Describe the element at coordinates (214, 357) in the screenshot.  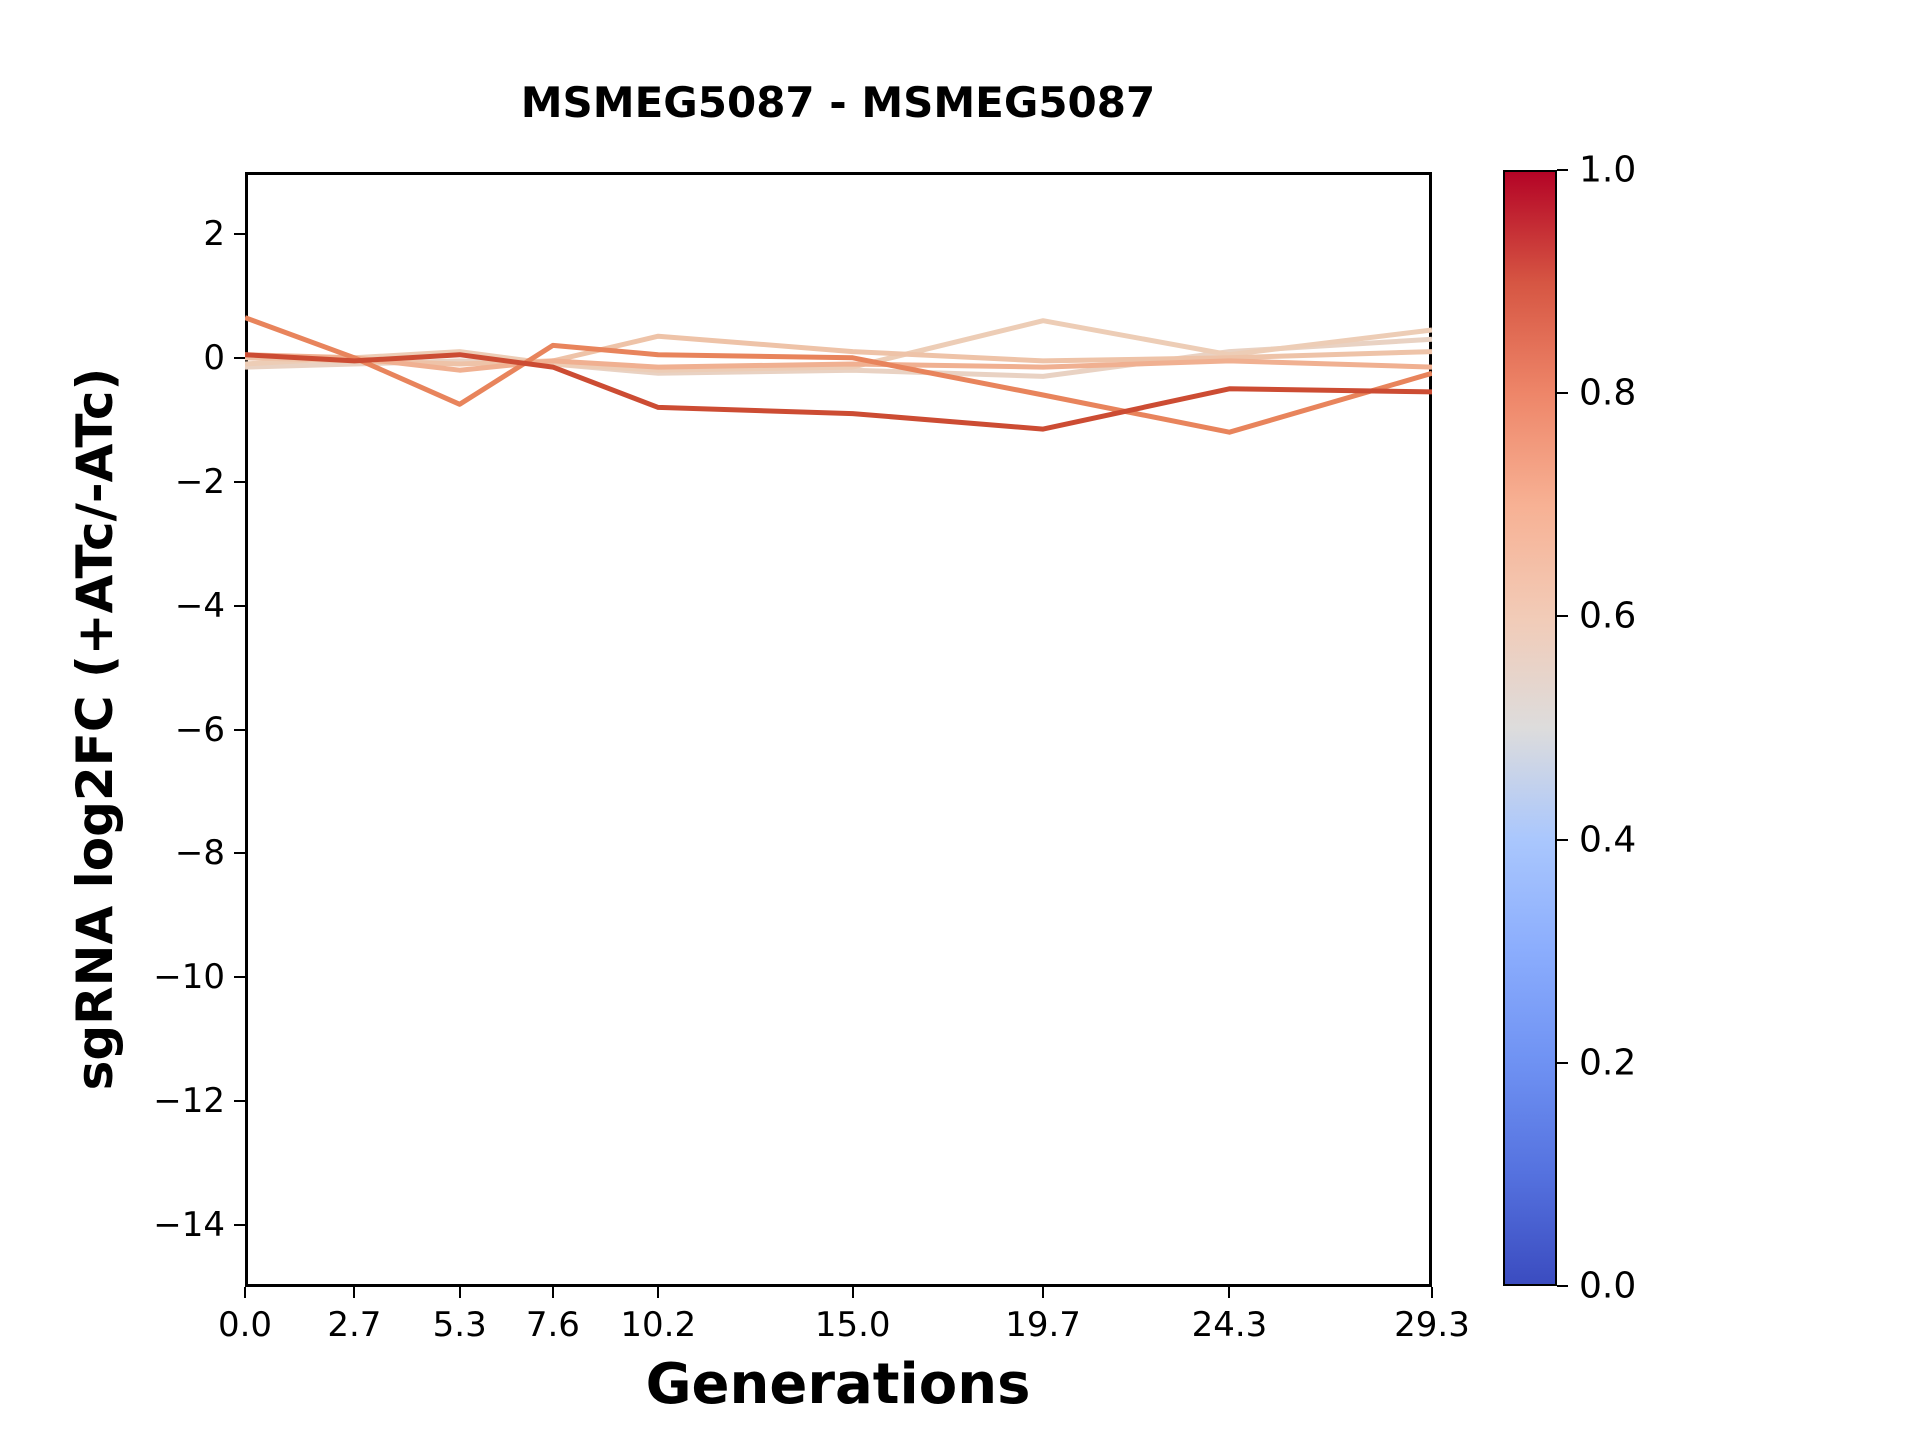
I see `y-tick-label: 0` at that location.